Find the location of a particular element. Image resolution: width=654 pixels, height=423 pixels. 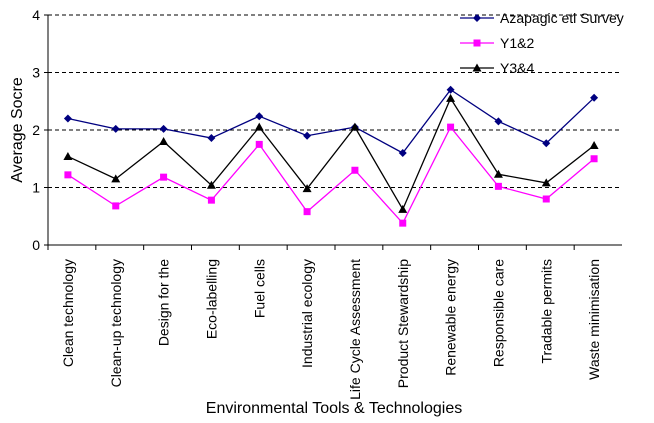

x-tick-label: Fuel cells is located at coordinates (259, 288).